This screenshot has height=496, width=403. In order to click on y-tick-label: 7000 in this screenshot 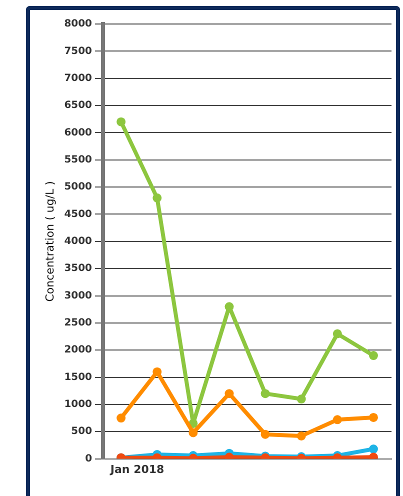, I will do `click(78, 78)`.